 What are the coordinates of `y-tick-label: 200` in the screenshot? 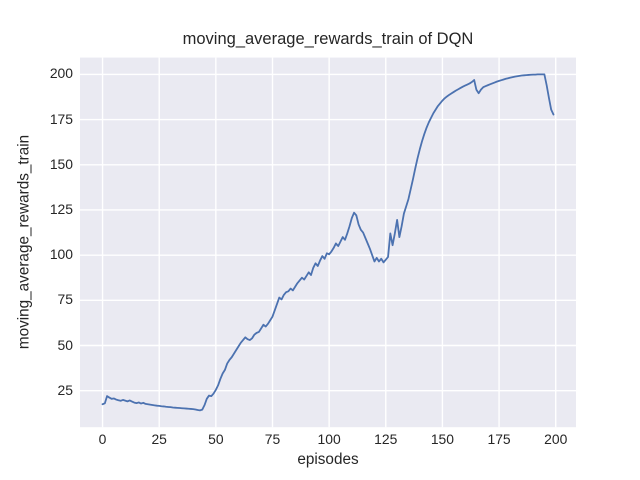 It's located at (61, 73).